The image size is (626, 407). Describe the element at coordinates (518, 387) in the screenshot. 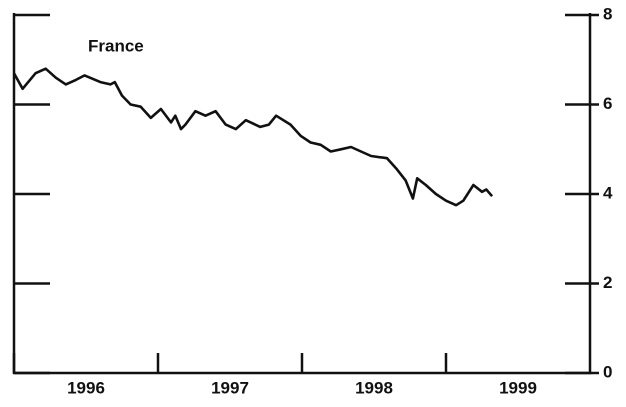

I see `x-tick-label: 1999` at that location.